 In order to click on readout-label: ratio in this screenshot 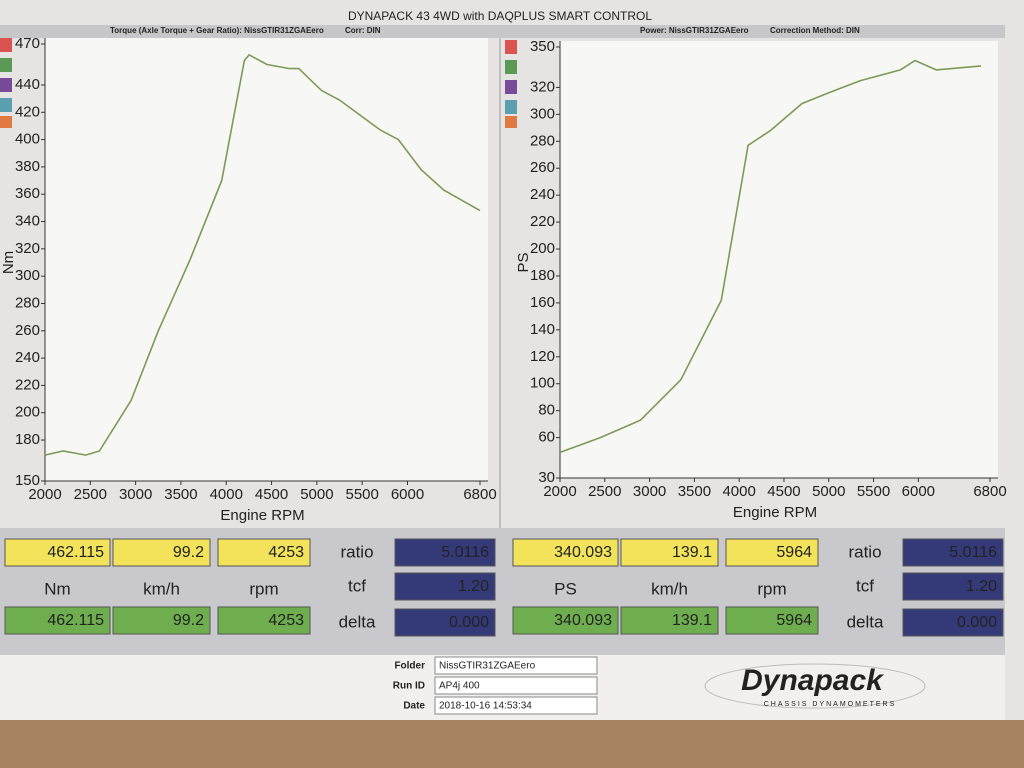, I will do `click(864, 551)`.